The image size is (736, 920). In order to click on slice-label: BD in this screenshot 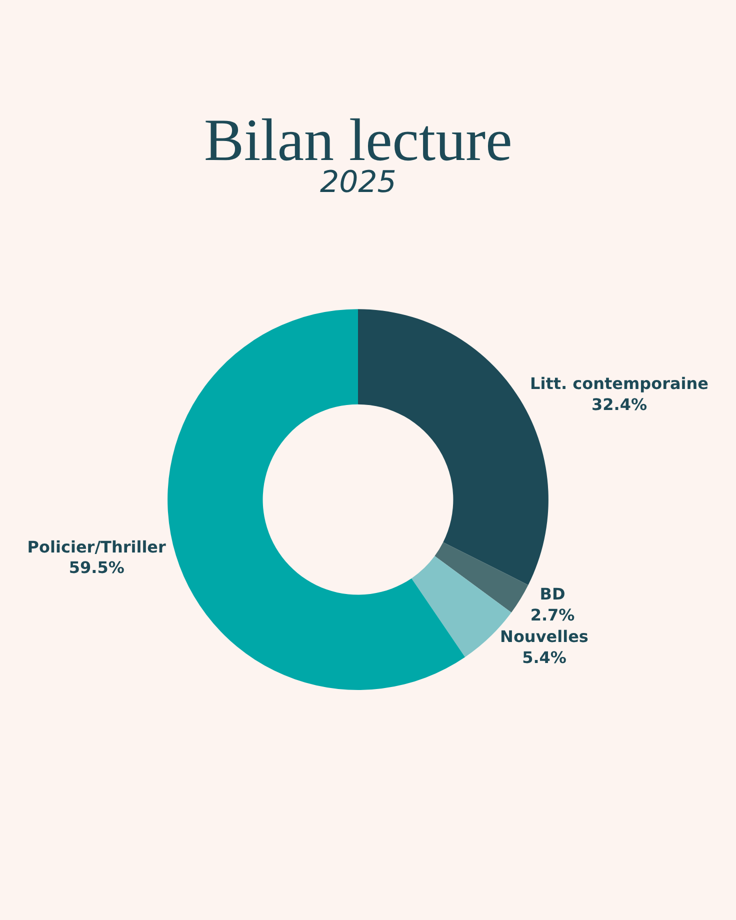, I will do `click(553, 594)`.